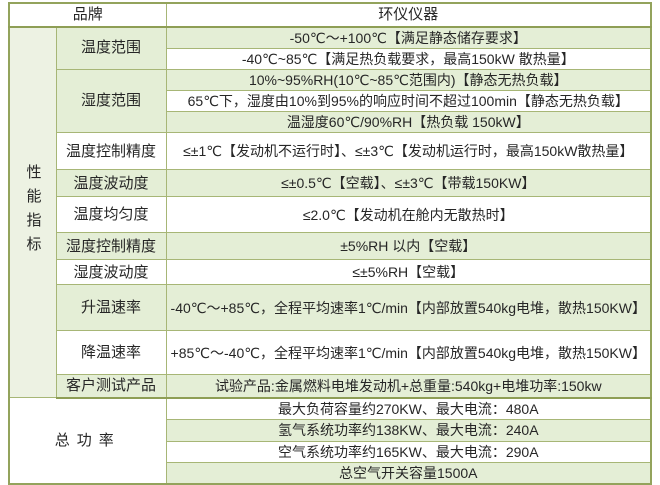 This screenshot has width=660, height=485. What do you see at coordinates (111, 183) in the screenshot?
I see `row-label-temp-fluctuation: 温度波动度` at bounding box center [111, 183].